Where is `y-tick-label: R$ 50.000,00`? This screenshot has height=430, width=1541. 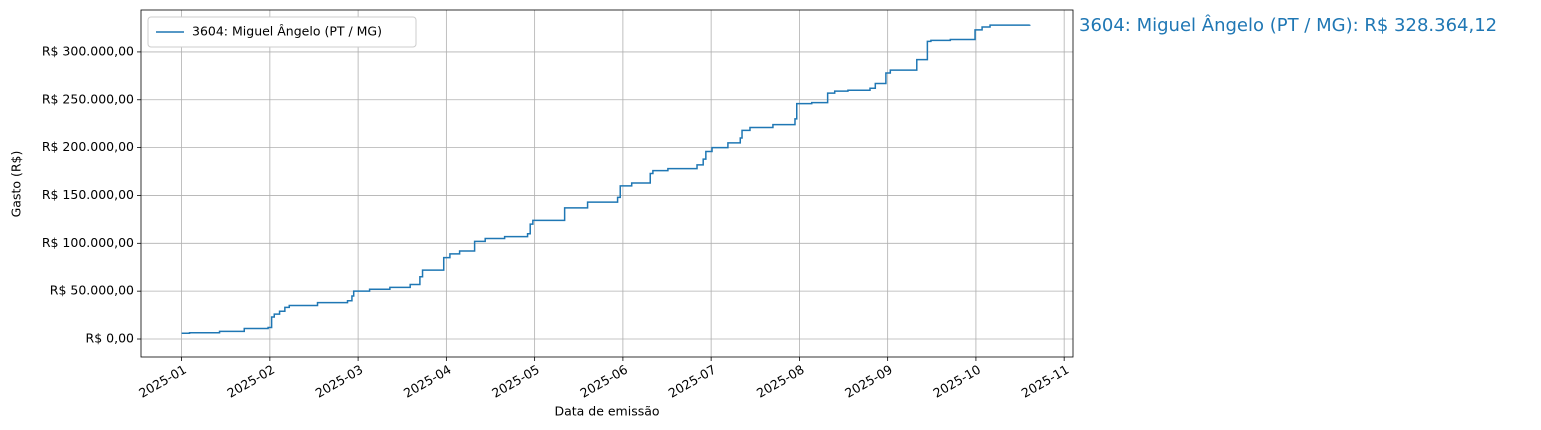 y-tick-label: R$ 50.000,00 is located at coordinates (92, 290).